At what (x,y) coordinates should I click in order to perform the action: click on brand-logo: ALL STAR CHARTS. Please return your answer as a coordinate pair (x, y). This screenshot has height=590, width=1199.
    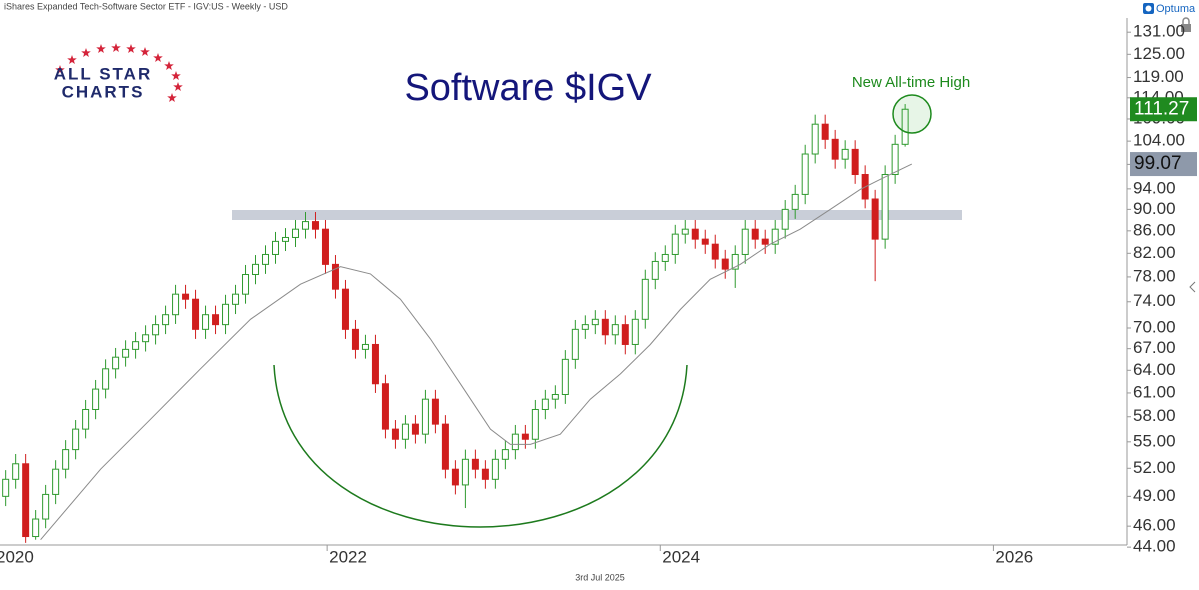
    Looking at the image, I should click on (118, 72).